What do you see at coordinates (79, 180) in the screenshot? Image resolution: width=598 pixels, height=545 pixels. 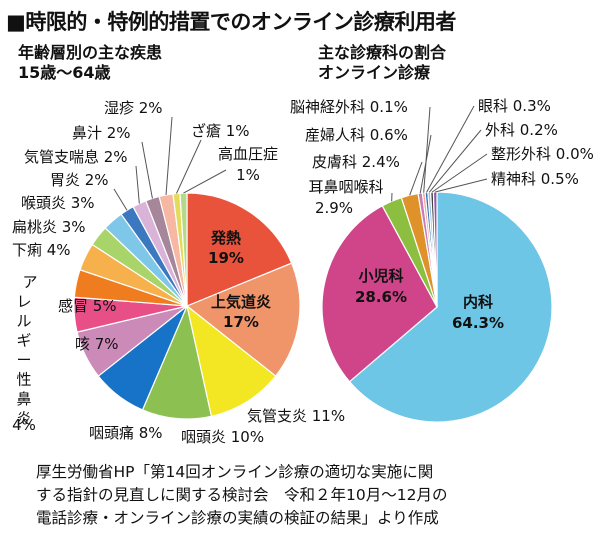 I see `left-label-11-text: 胃炎 2%` at bounding box center [79, 180].